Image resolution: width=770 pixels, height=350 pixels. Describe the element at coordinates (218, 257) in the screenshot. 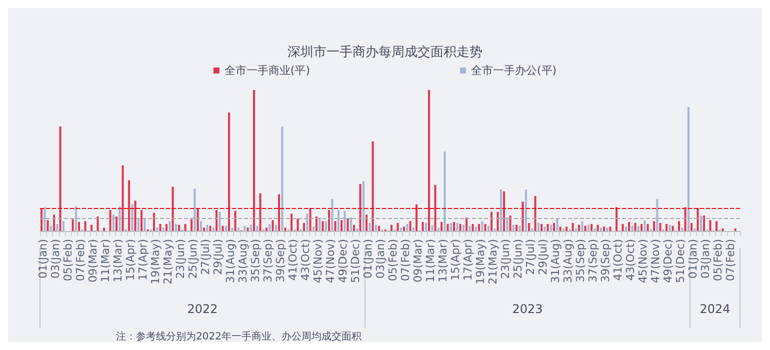

I see `x-tick-label: 29(Jul)` at that location.